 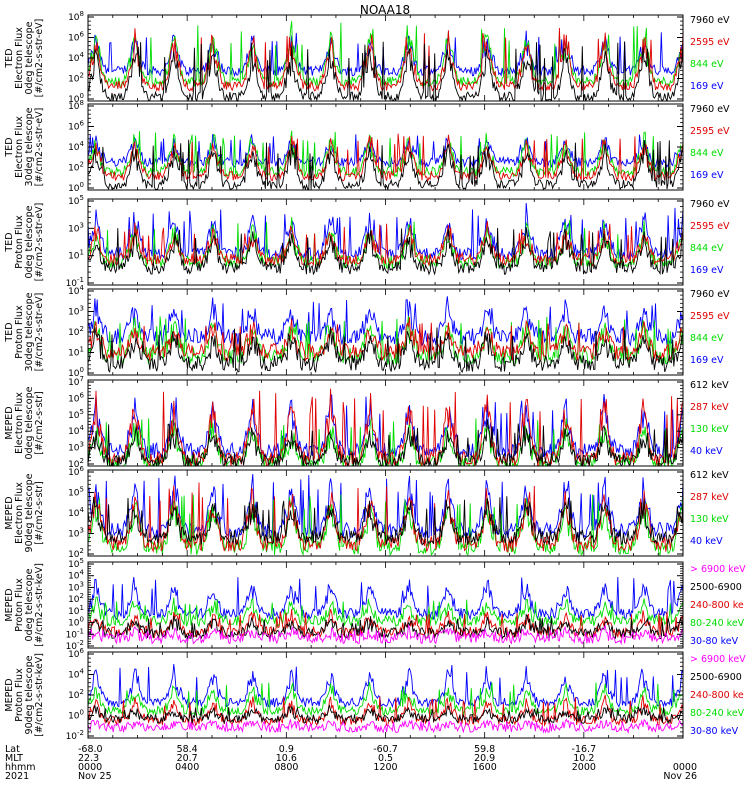 What do you see at coordinates (14, 758) in the screenshot?
I see `x-row-label: MLT` at bounding box center [14, 758].